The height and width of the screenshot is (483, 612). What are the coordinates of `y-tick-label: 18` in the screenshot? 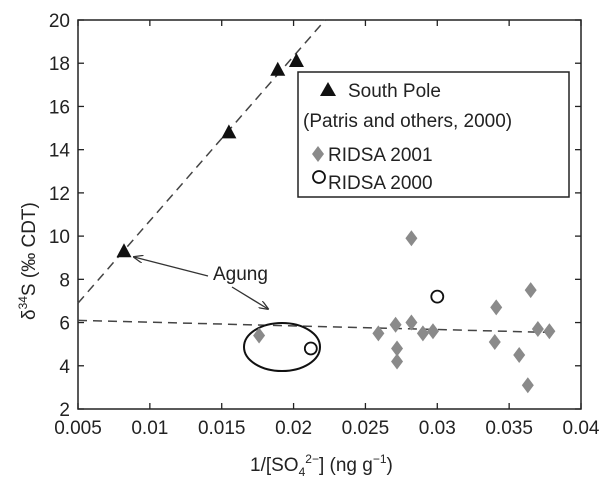 It's located at (59, 64).